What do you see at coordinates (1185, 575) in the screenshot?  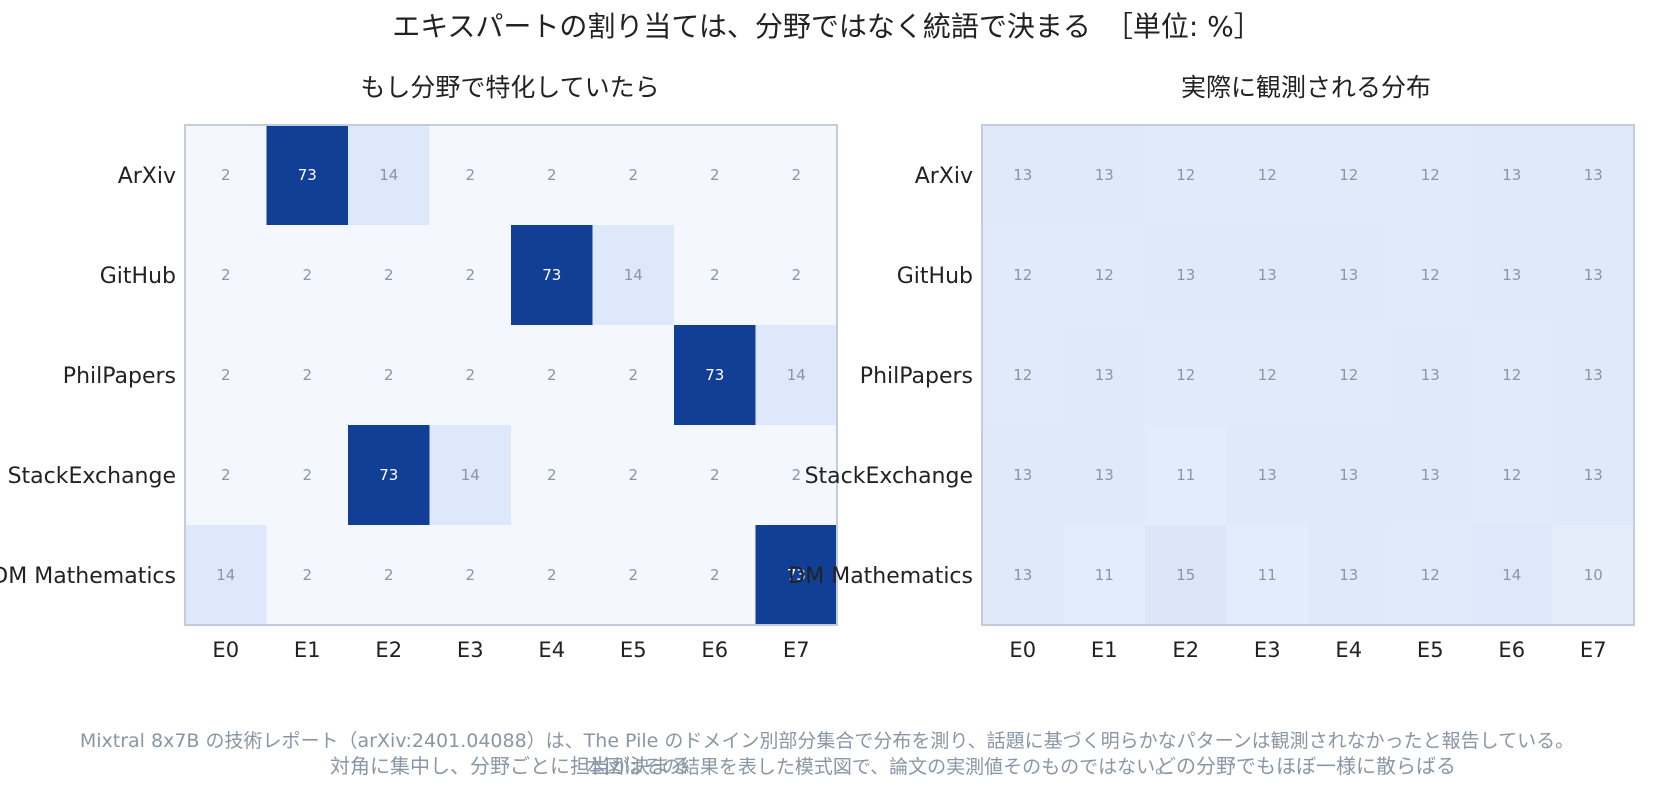 I see `cell-value-label: 15` at bounding box center [1185, 575].